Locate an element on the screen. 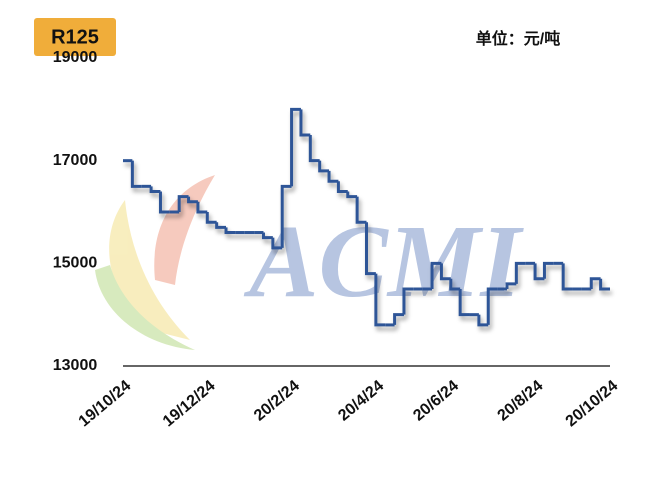  unit-label: 单位：元/吨 is located at coordinates (518, 38).